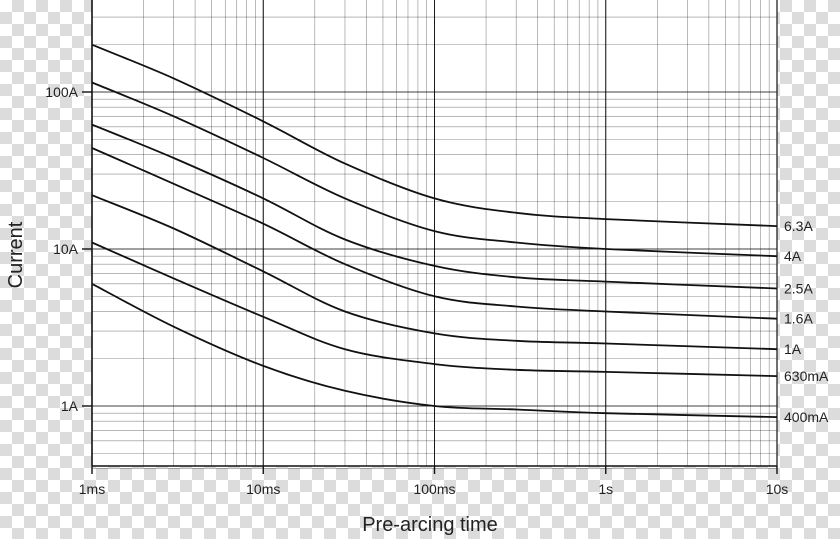 Image resolution: width=840 pixels, height=539 pixels. Describe the element at coordinates (798, 289) in the screenshot. I see `series-label: 2.5A` at that location.